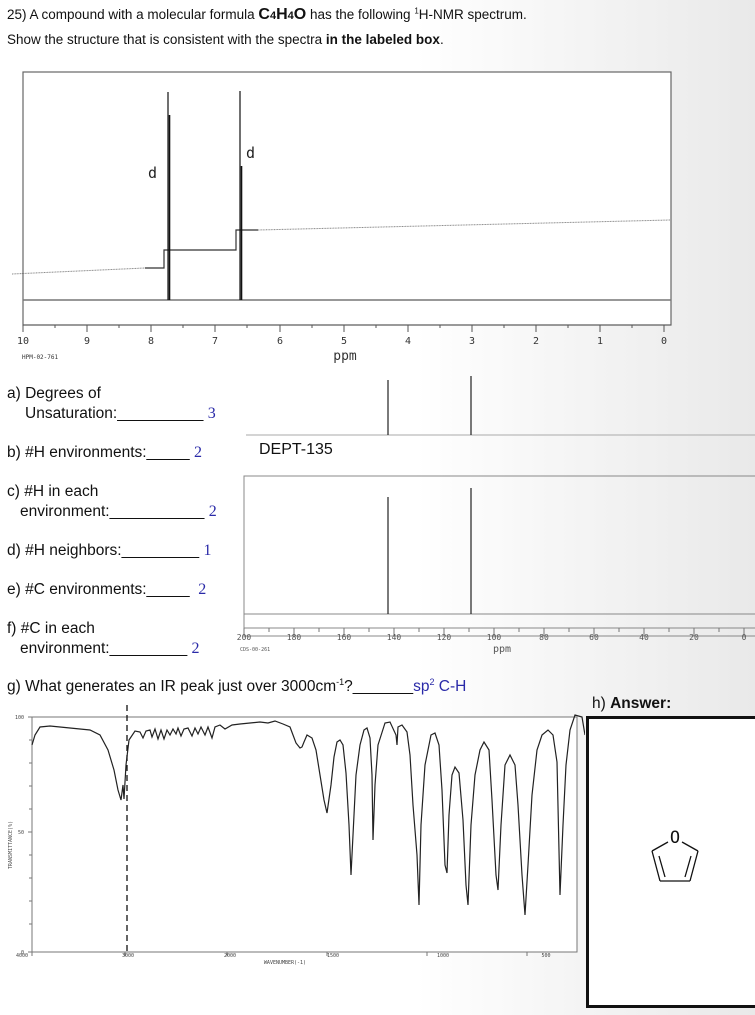 This screenshot has height=1015, width=755. What do you see at coordinates (250, 153) in the screenshot?
I see `multiplicity-label-2: d` at bounding box center [250, 153].